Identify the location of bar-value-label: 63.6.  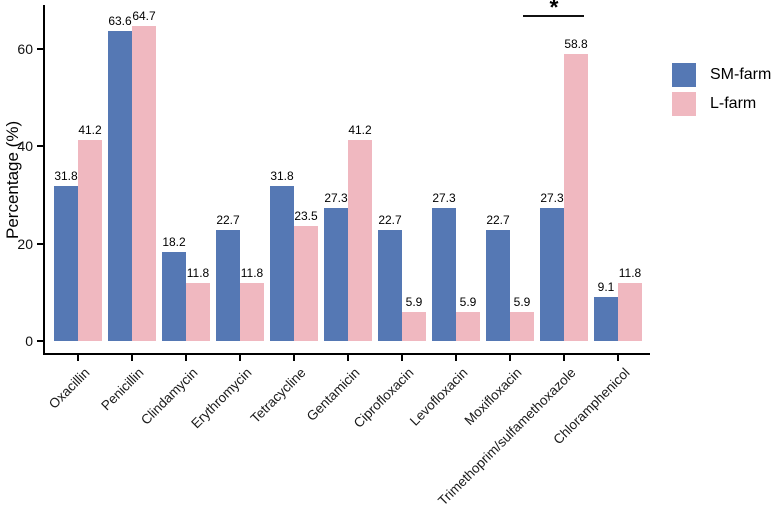
(120, 20).